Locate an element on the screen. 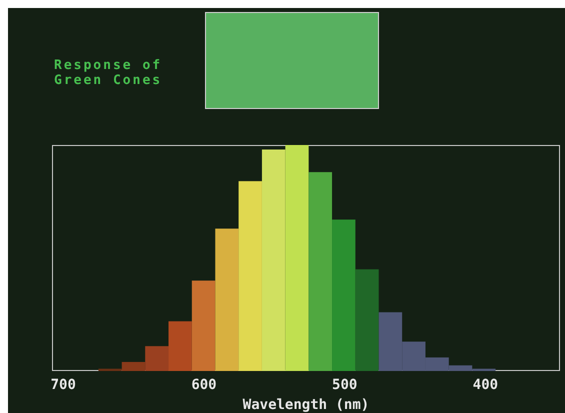 The width and height of the screenshot is (565, 413). x-tick-label: 700 is located at coordinates (63, 384).